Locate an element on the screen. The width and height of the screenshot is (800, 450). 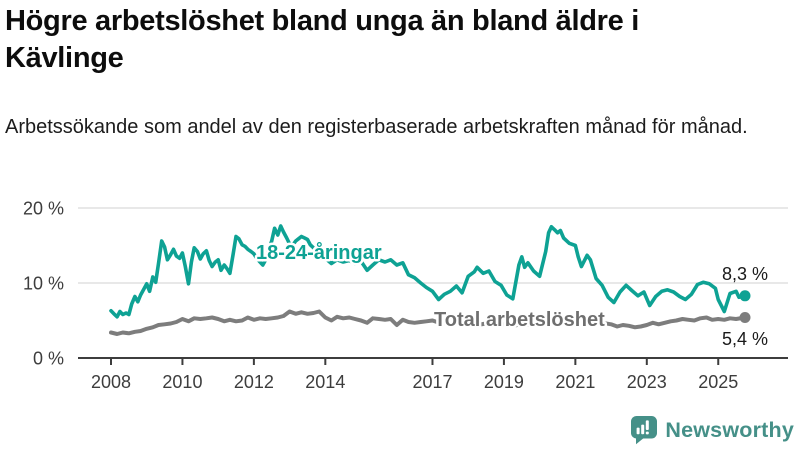
newsworthy-logo: Newsworthy is located at coordinates (712, 430).